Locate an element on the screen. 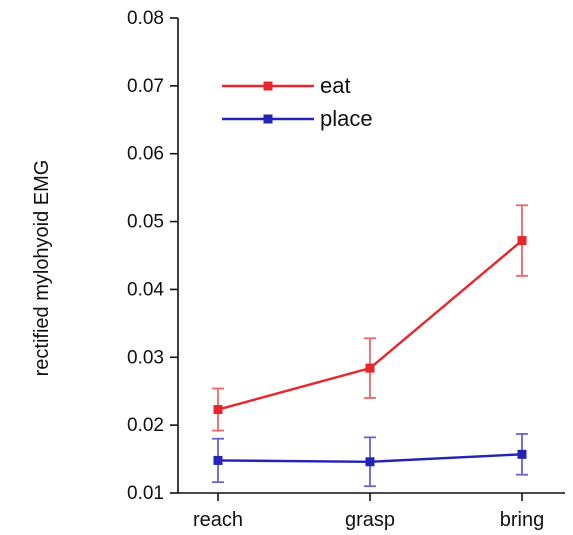  y-tick-label: 0.08 is located at coordinates (145, 18).